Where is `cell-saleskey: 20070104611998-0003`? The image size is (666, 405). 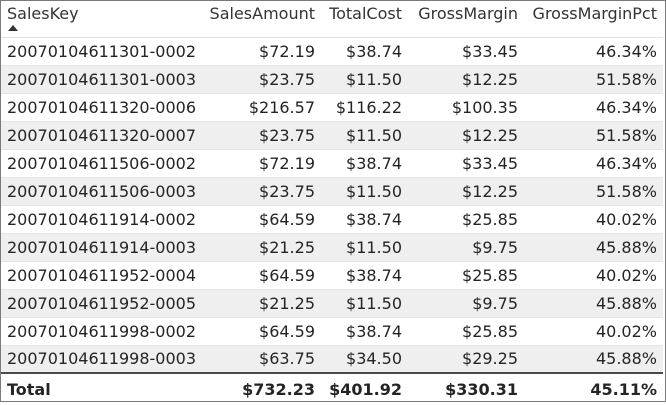
cell-saleskey: 20070104611998-0003 is located at coordinates (101, 359).